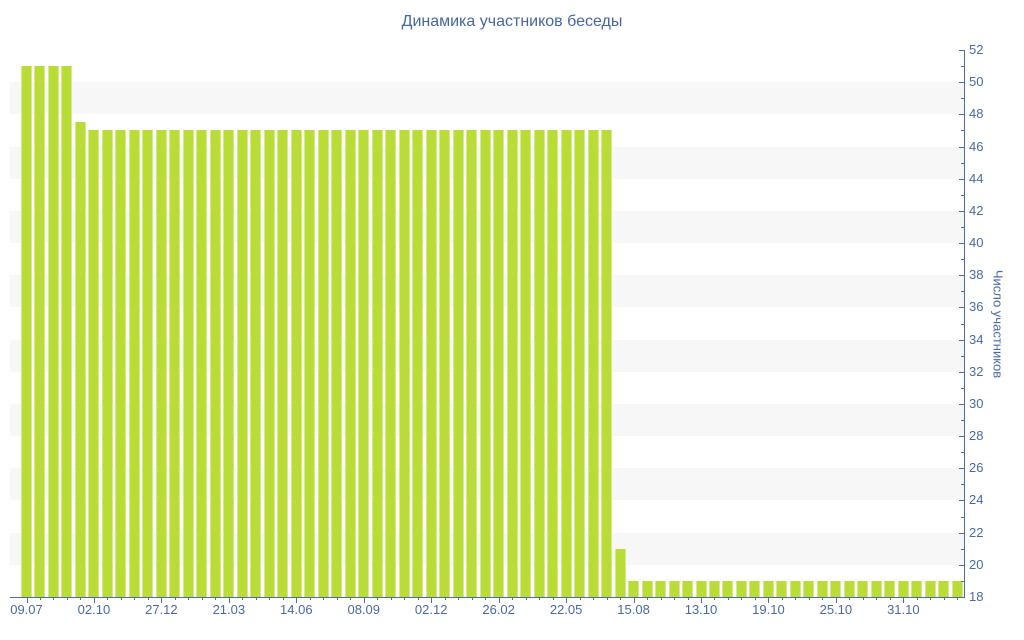 Image resolution: width=1024 pixels, height=640 pixels. Describe the element at coordinates (768, 609) in the screenshot. I see `x-tick-label: 19.10` at that location.